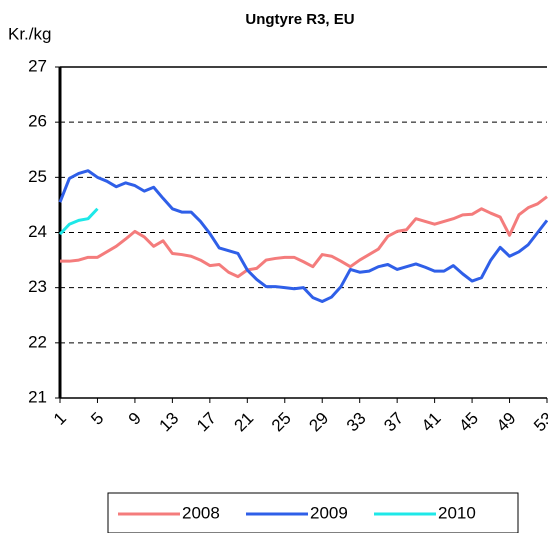 The width and height of the screenshot is (548, 533). What do you see at coordinates (37, 121) in the screenshot?
I see `y-tick-label: 26` at bounding box center [37, 121].